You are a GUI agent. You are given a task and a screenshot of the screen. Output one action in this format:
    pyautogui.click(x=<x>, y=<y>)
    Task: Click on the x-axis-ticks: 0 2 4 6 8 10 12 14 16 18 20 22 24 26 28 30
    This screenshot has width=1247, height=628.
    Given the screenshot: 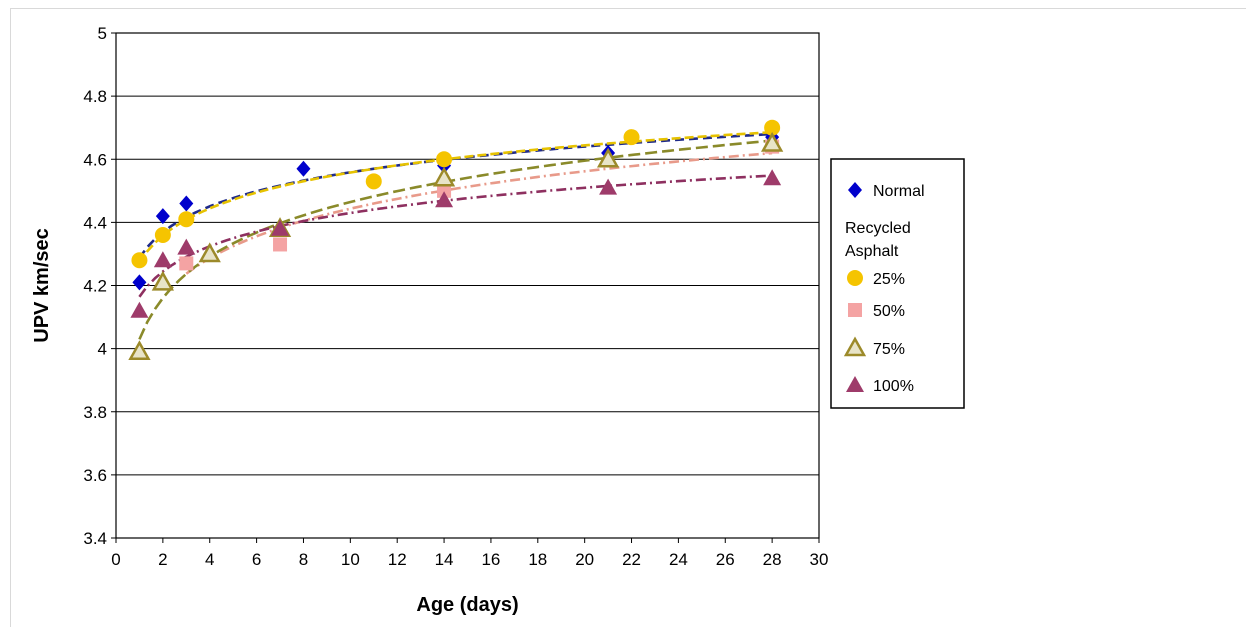 What is the action you would take?
    pyautogui.click(x=469, y=553)
    